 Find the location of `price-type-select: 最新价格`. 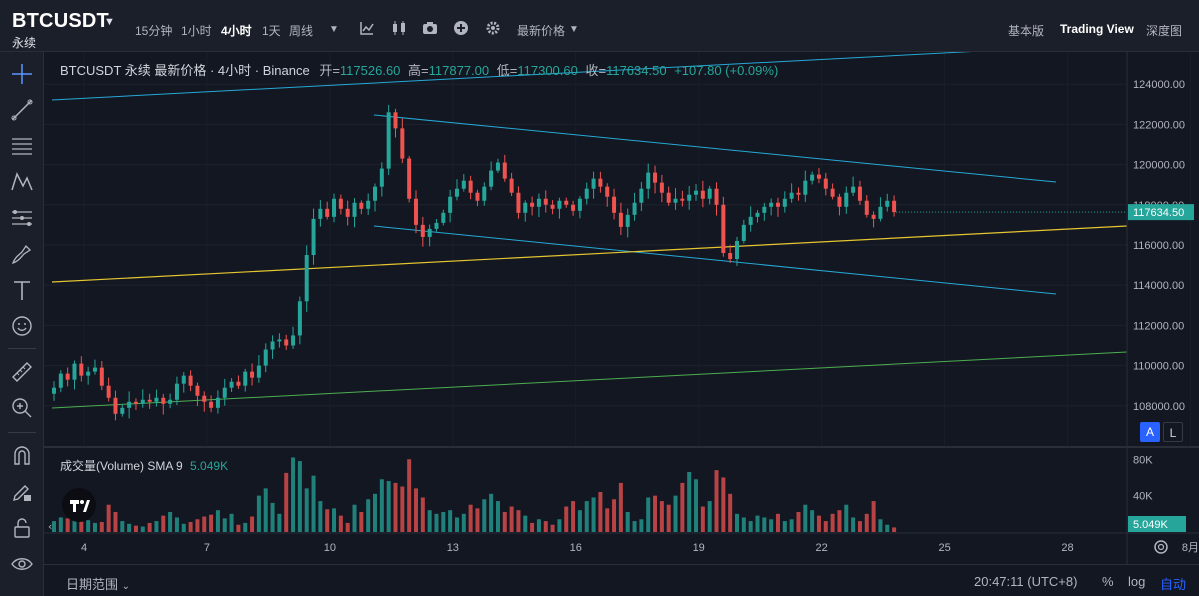

price-type-select: 最新价格 is located at coordinates (541, 31).